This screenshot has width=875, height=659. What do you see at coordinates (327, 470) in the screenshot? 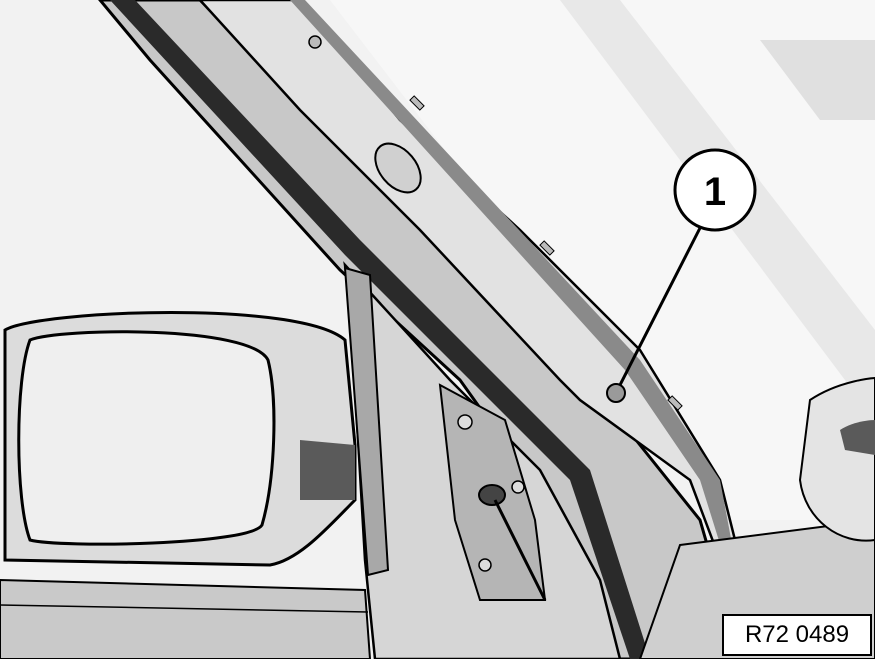
I see `mirror-housing-shadow` at bounding box center [327, 470].